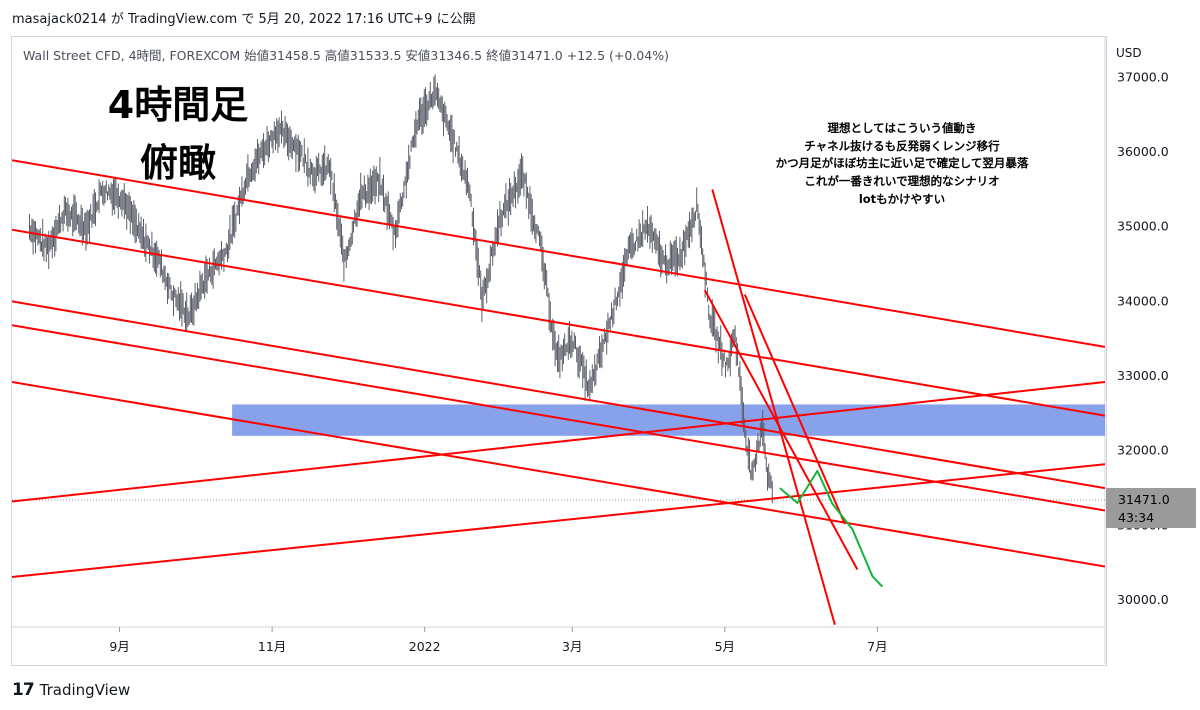 The width and height of the screenshot is (1200, 710). What do you see at coordinates (425, 646) in the screenshot?
I see `x-tick-label: 2022` at bounding box center [425, 646].